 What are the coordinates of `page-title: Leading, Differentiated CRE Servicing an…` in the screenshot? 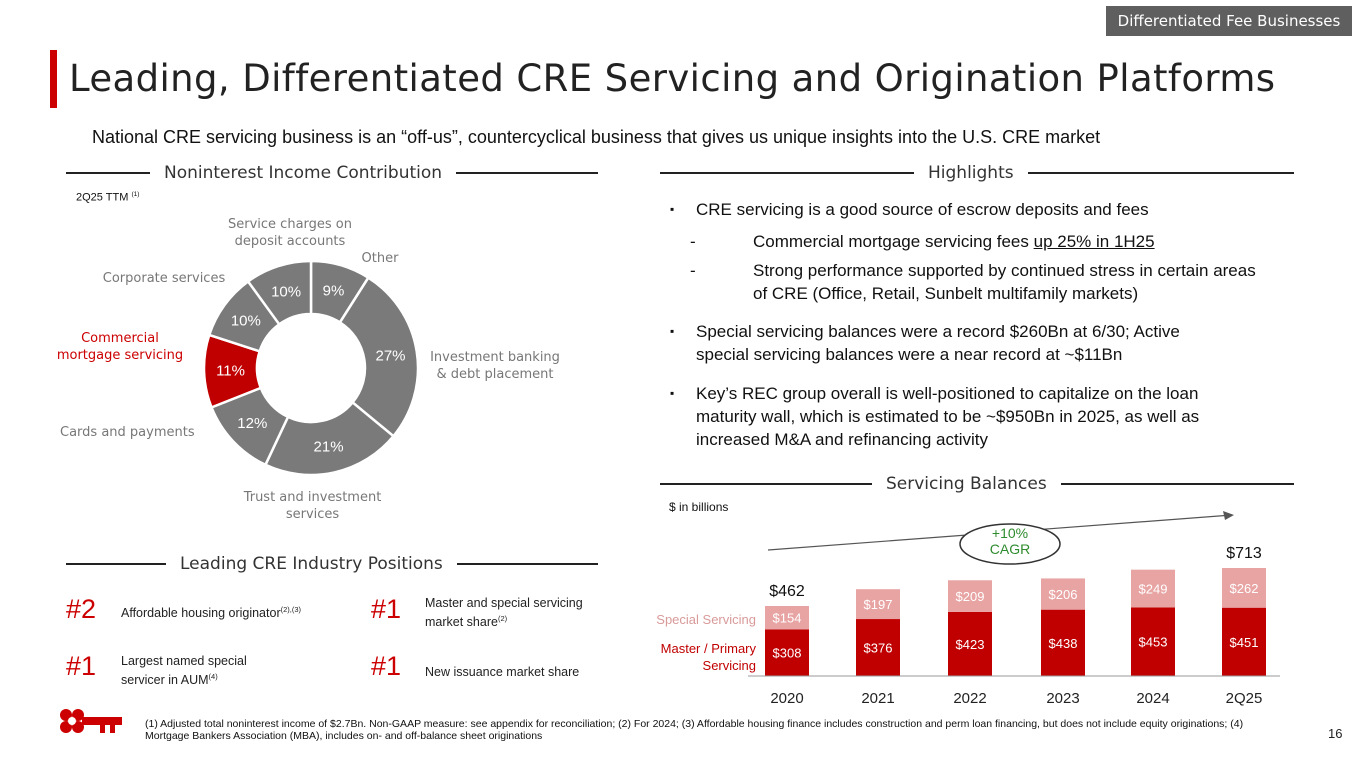 It's located at (672, 78).